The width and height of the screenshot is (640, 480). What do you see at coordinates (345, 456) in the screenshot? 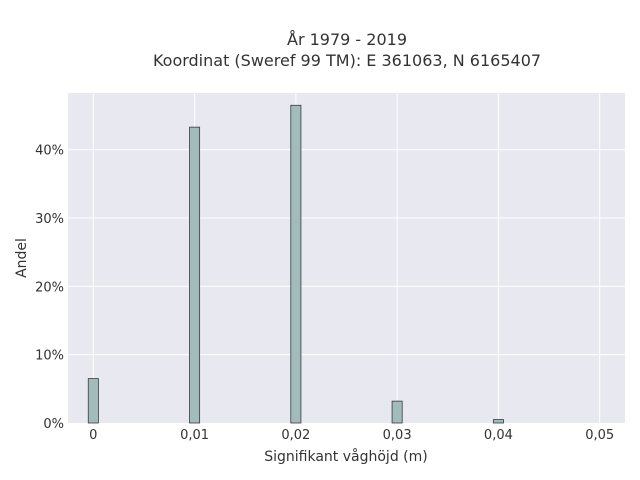
I see `x-axis-title: Signifikant våghöjd (m)` at bounding box center [345, 456].